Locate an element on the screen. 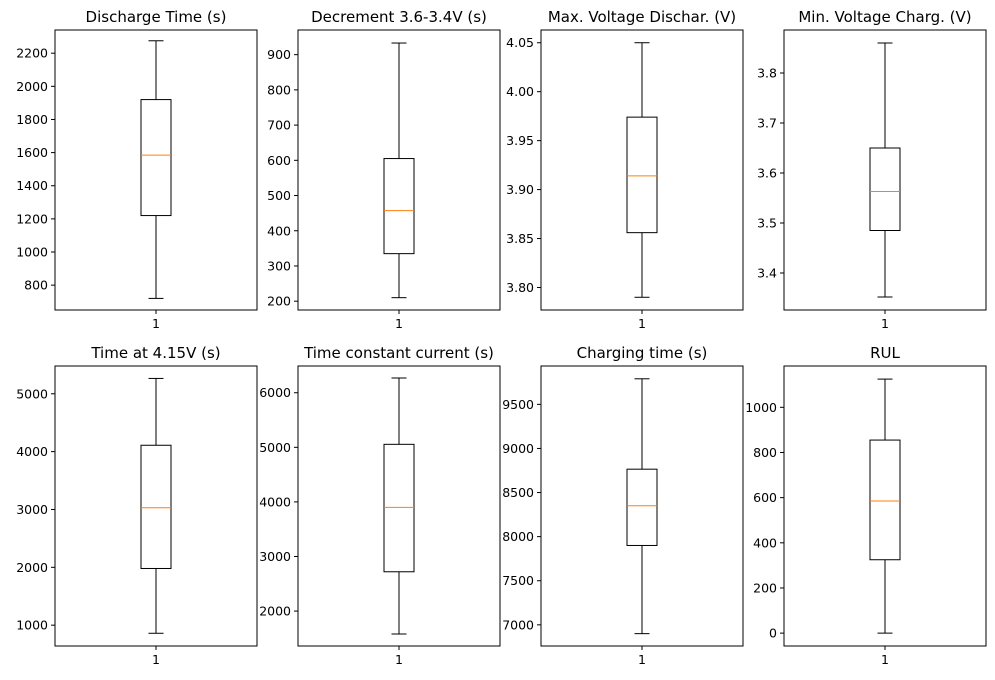 The height and width of the screenshot is (680, 995). y-tick-label: 7000 is located at coordinates (518, 624).